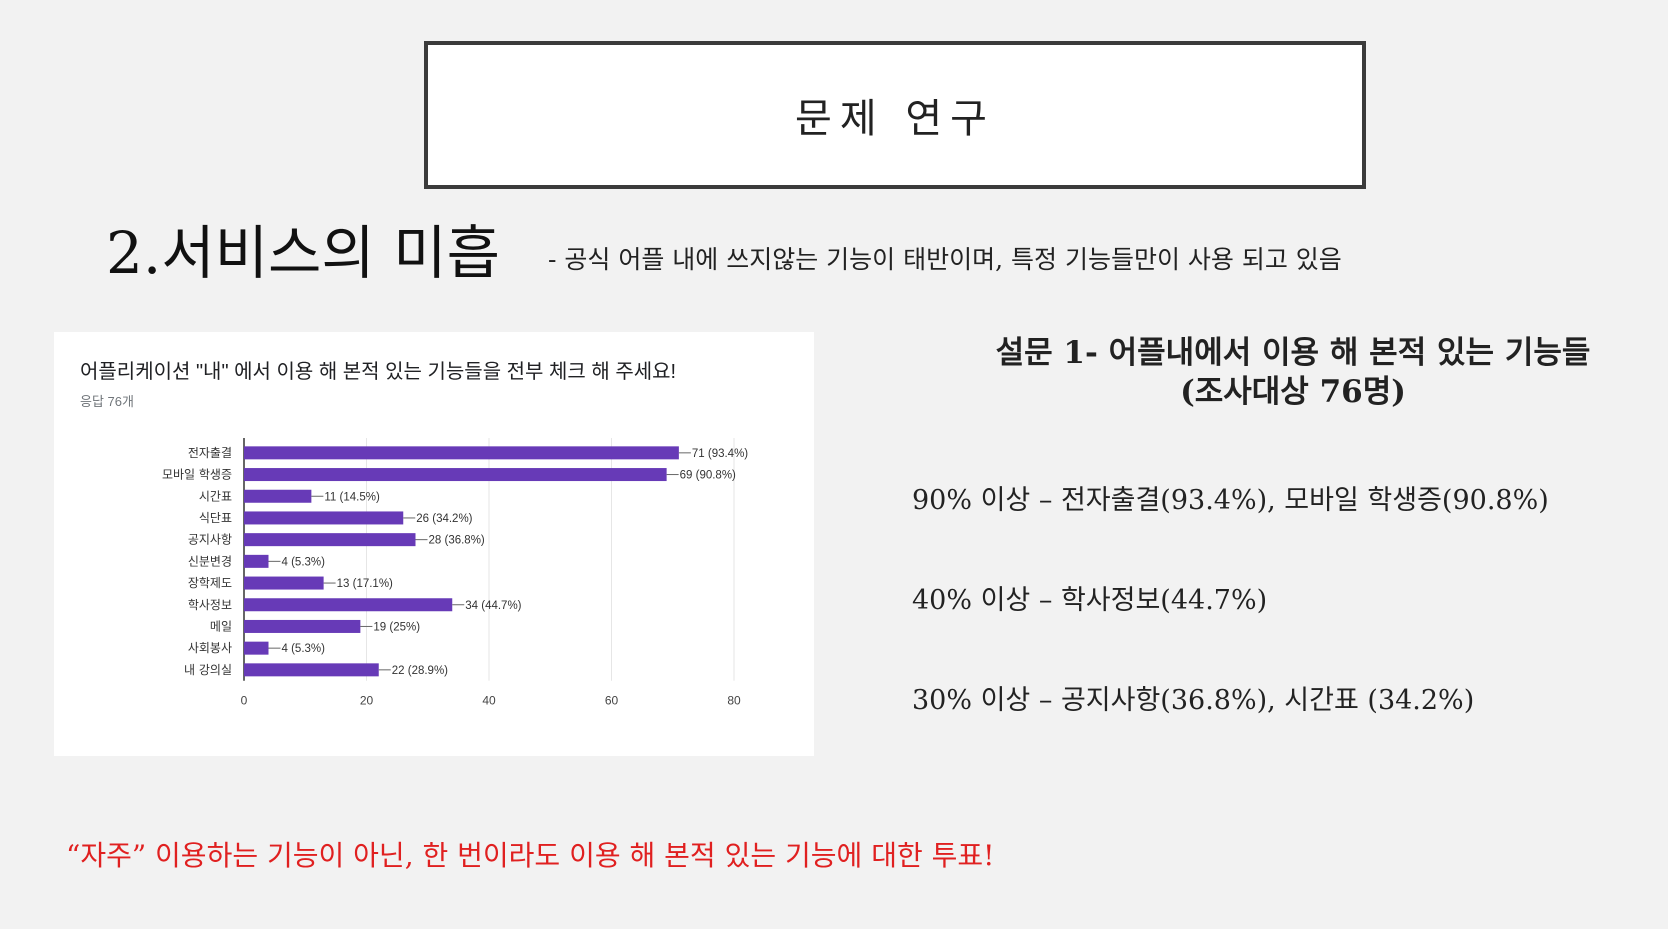 The width and height of the screenshot is (1668, 929). I want to click on survey-title: 설문 1- 어플내에서 이용 해 본적 있는 기능들 (조사대상 76명), so click(1284, 373).